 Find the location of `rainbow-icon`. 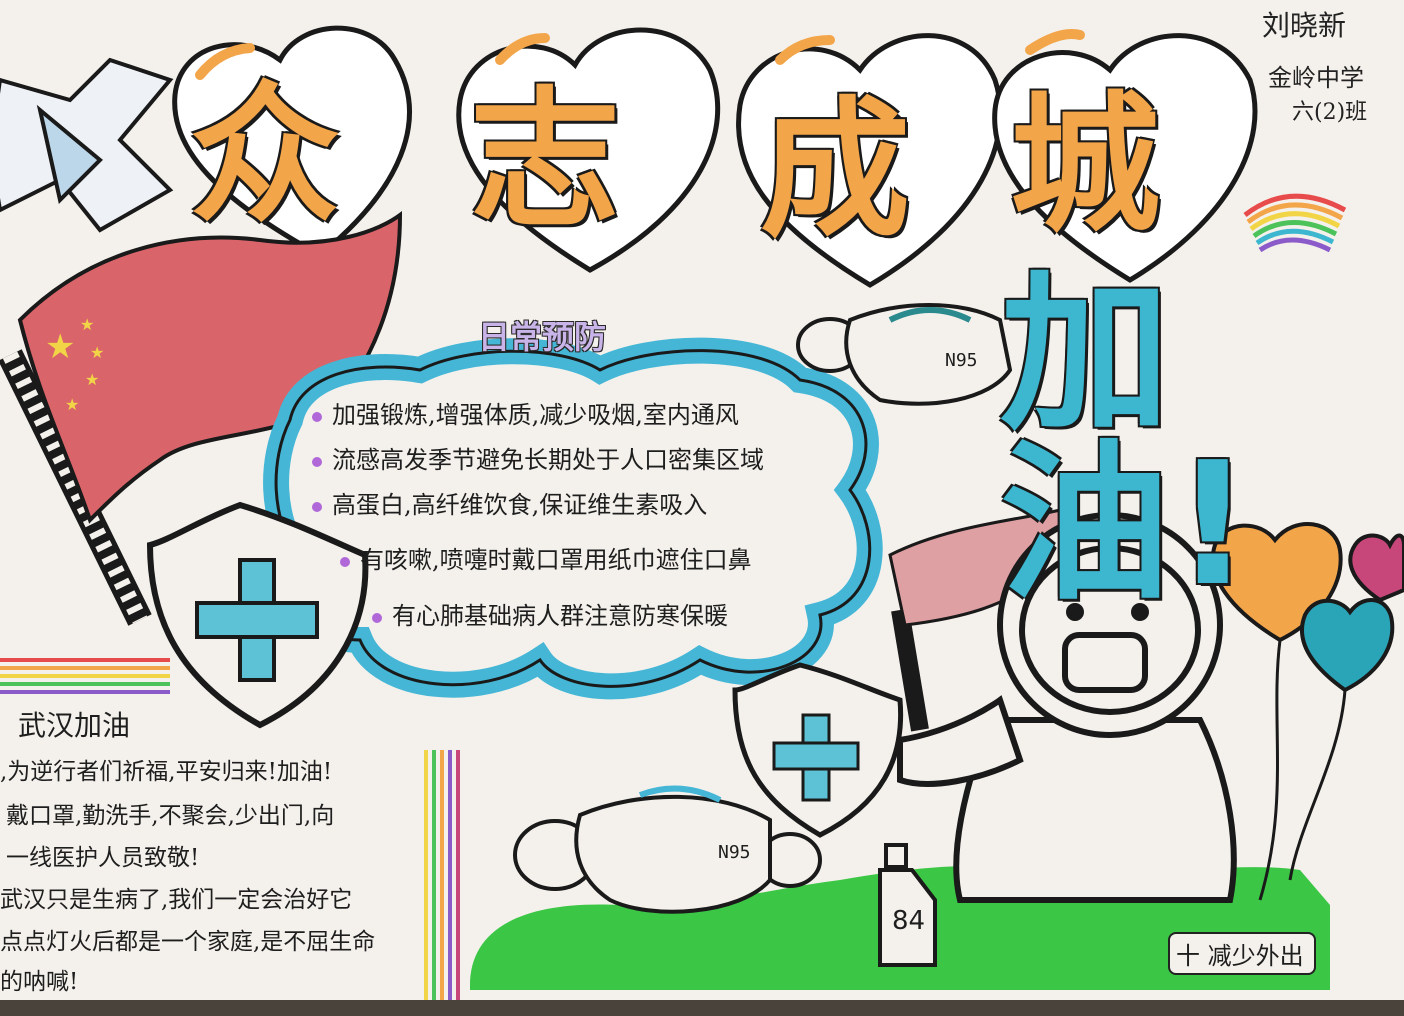

rainbow-icon is located at coordinates (1295, 223).